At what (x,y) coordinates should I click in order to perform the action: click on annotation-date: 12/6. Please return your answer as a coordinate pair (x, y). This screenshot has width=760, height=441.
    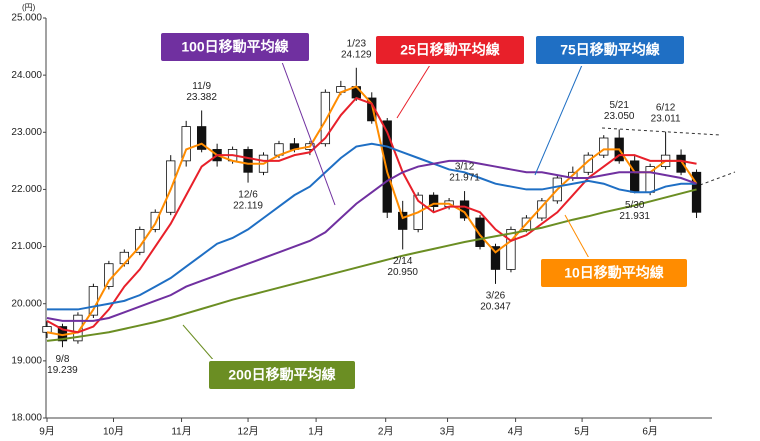
    Looking at the image, I should click on (248, 194).